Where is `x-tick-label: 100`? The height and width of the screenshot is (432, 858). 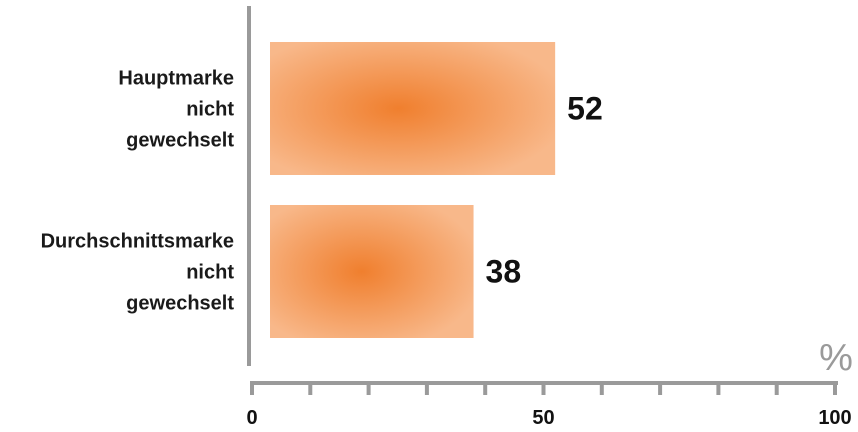 x-tick-label: 100 is located at coordinates (834, 418).